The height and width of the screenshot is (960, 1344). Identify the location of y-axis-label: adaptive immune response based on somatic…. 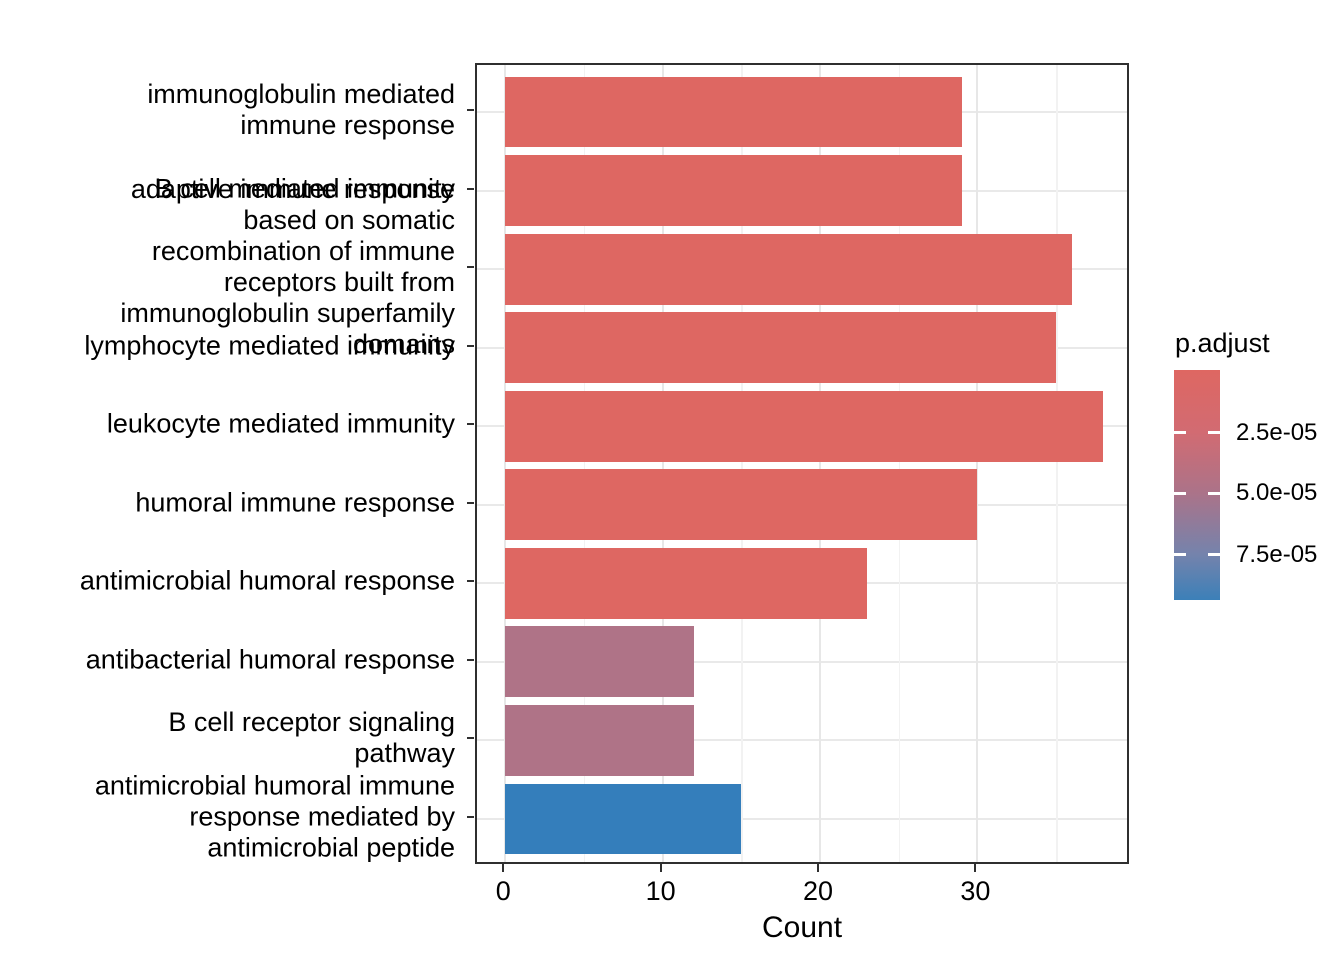
(287, 267).